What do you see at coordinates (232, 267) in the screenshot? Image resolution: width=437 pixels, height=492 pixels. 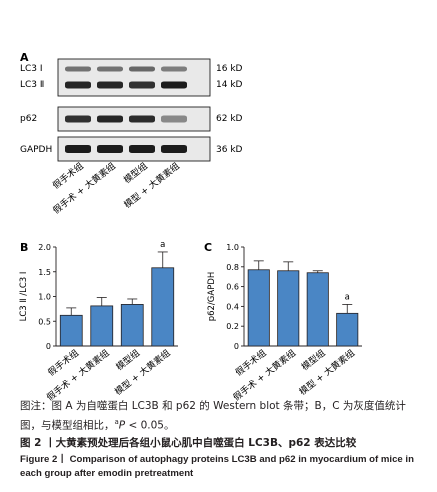 I see `y-tick-label-4: 0.8` at bounding box center [232, 267].